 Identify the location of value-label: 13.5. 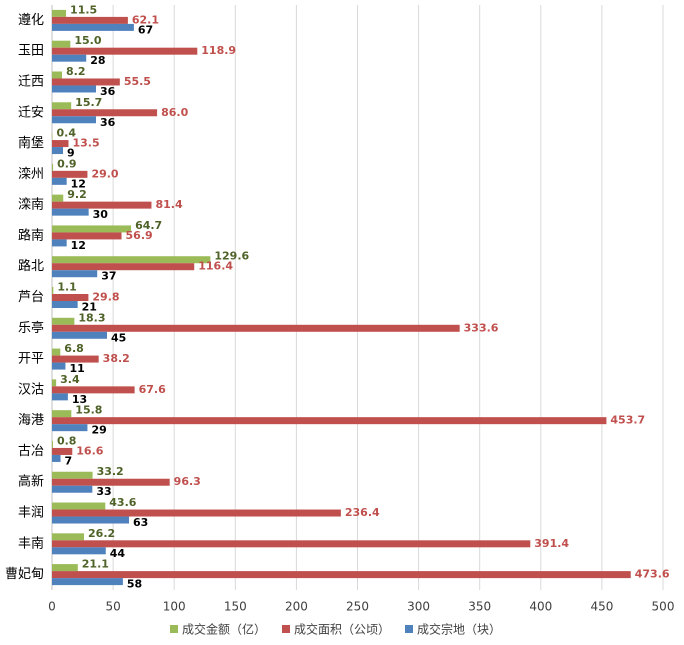
(85, 143).